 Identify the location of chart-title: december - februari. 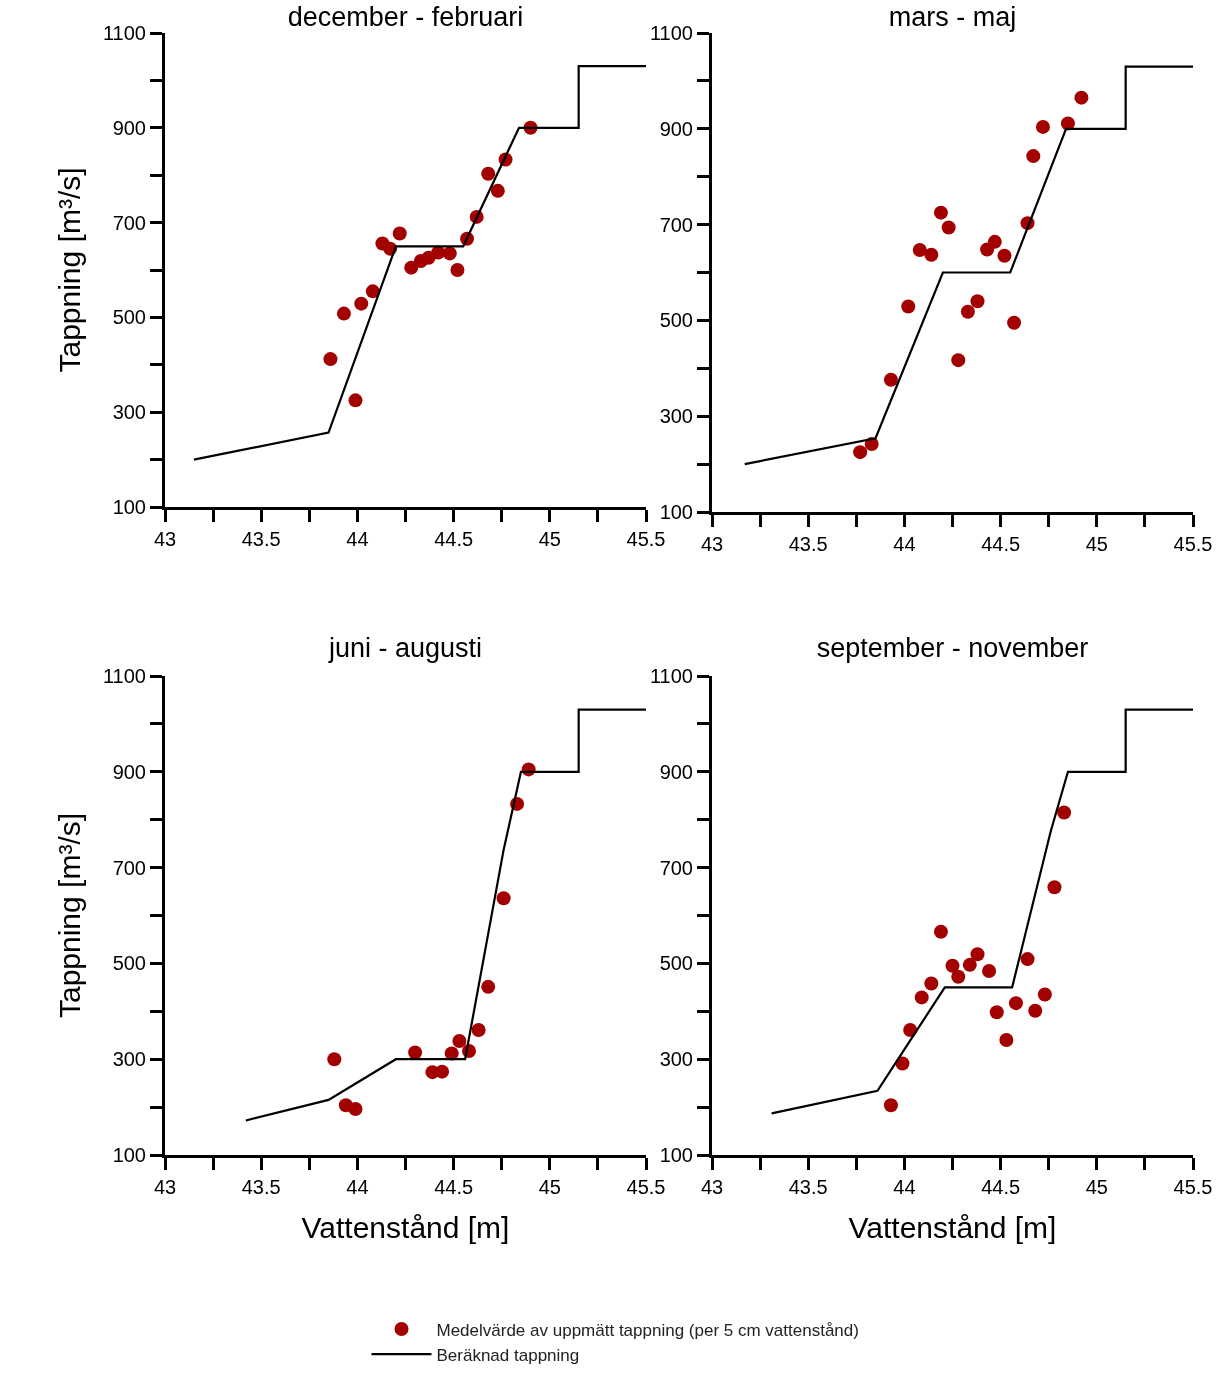
(405, 16).